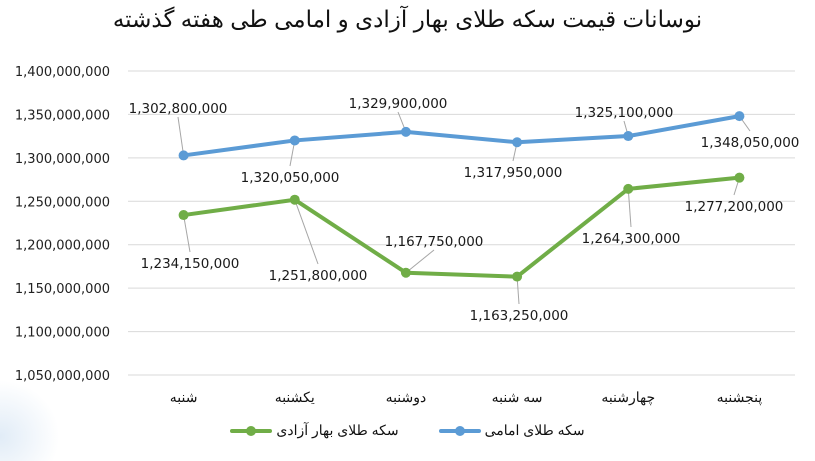 The image size is (815, 461). Describe the element at coordinates (62, 72) in the screenshot. I see `y-tick-label: 1,400,000,000` at that location.